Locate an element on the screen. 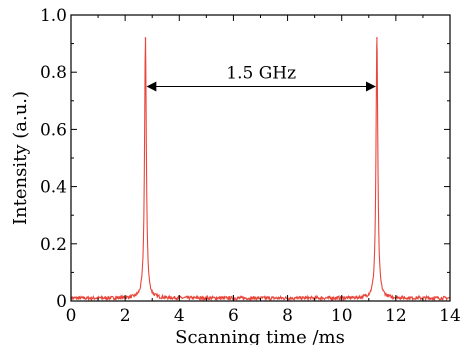 The image size is (476, 350). y-tick-label: 0.4 is located at coordinates (53, 188).